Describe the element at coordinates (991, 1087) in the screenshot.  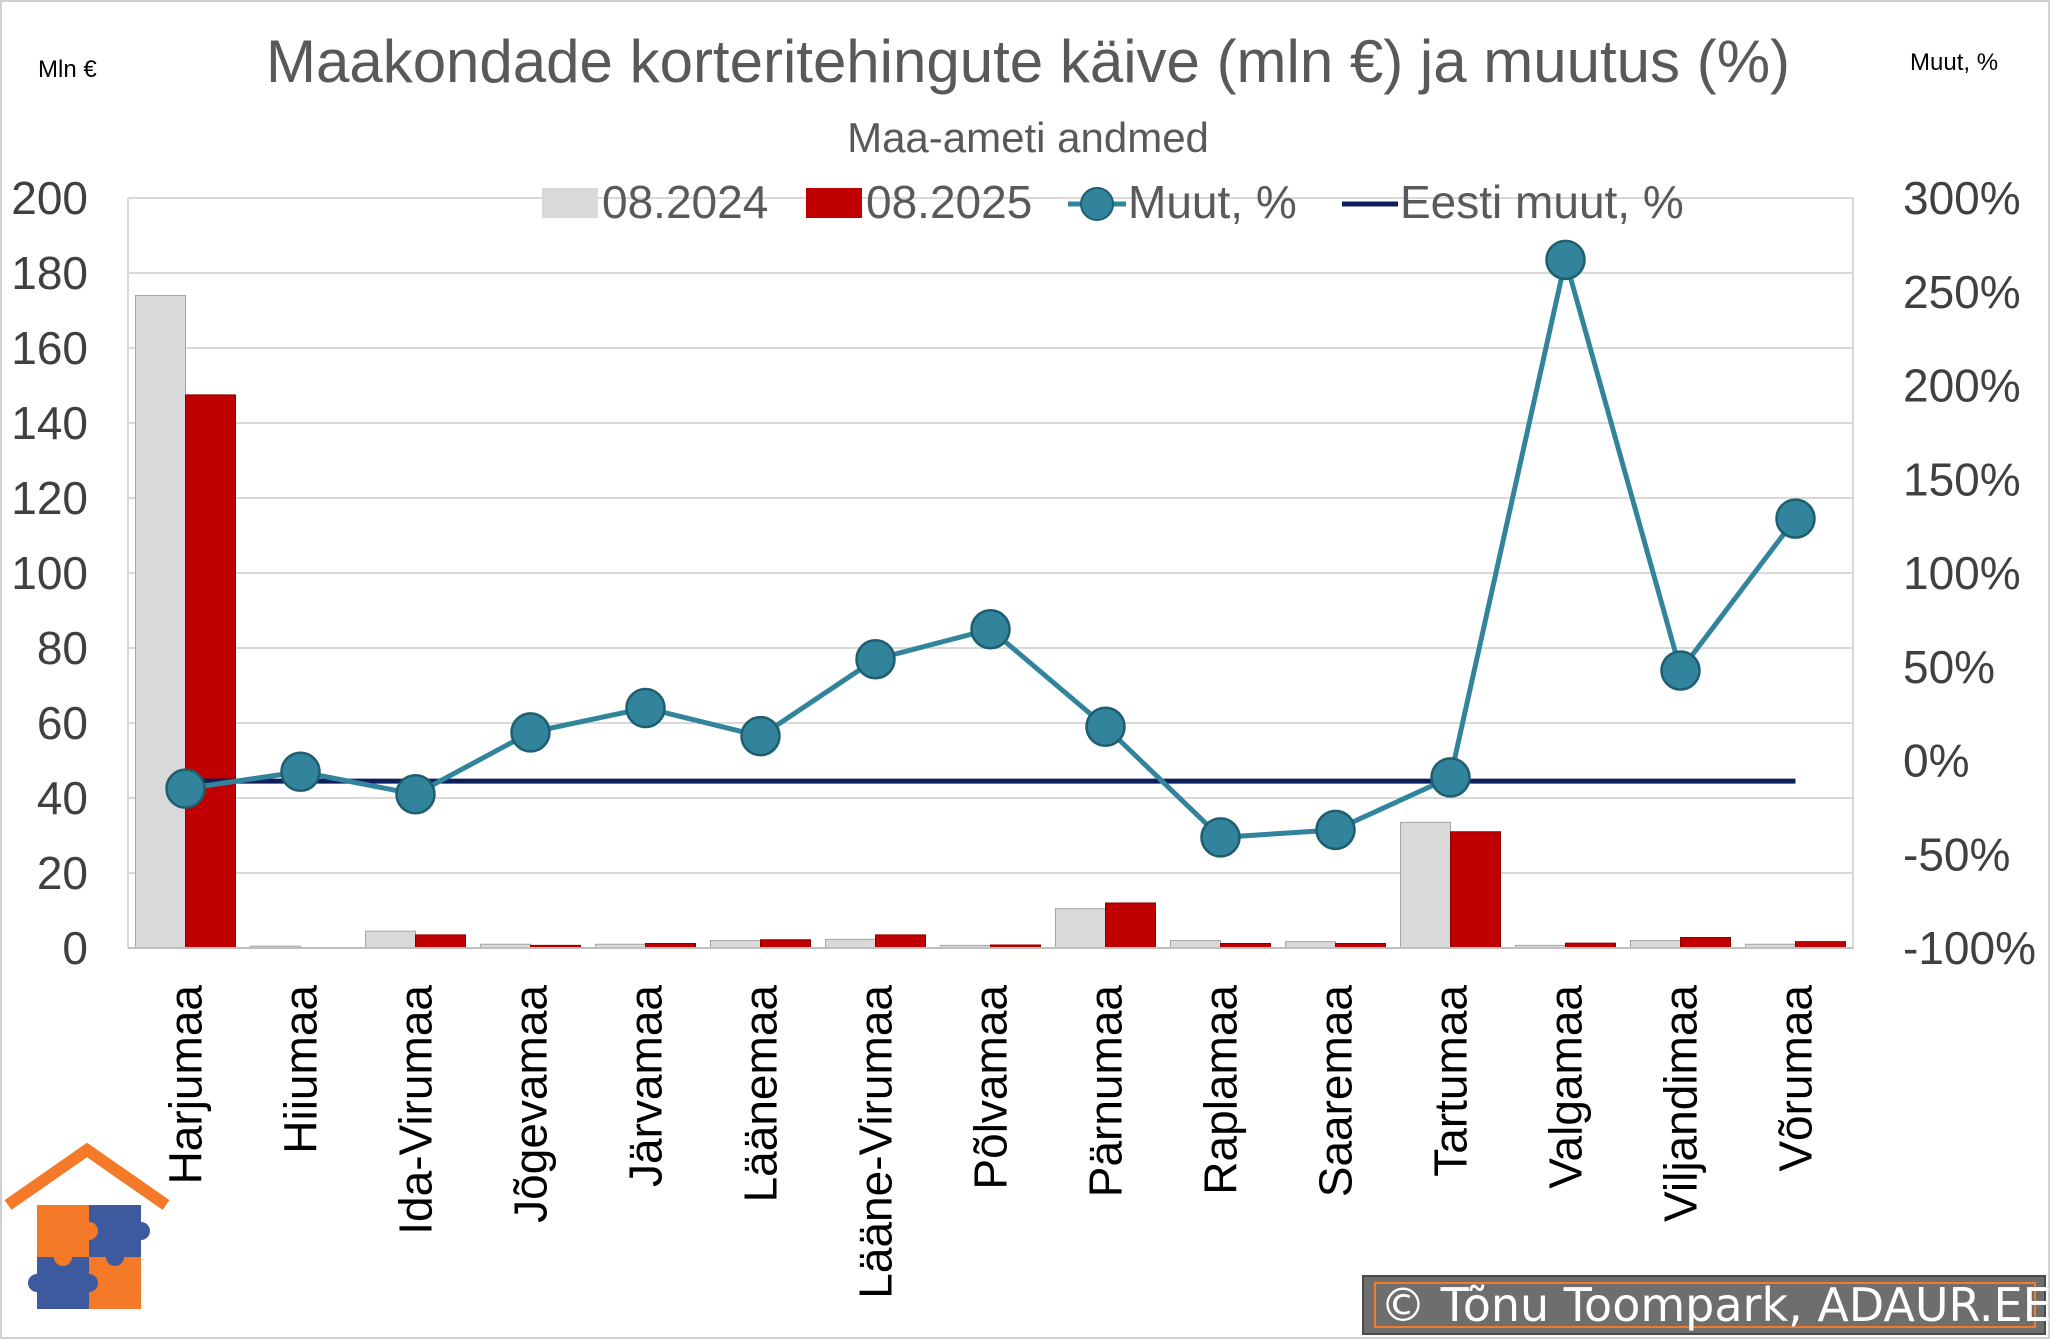
I see `x-tick-label: Põlvamaa` at that location.